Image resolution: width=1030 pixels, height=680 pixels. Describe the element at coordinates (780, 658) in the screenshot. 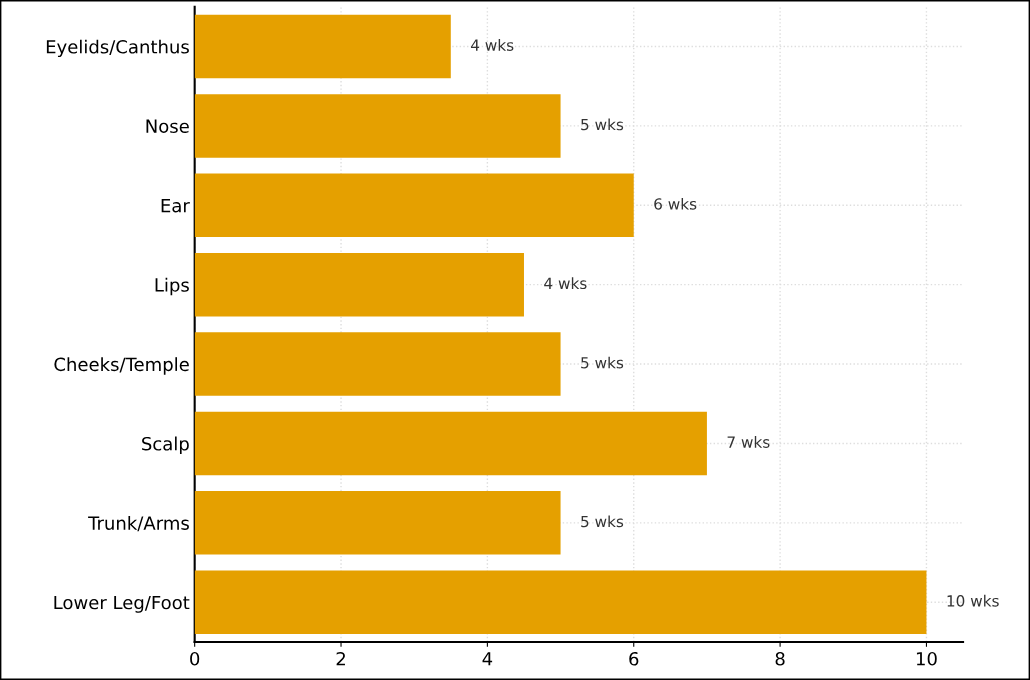

I see `x-tick-label: 8` at that location.